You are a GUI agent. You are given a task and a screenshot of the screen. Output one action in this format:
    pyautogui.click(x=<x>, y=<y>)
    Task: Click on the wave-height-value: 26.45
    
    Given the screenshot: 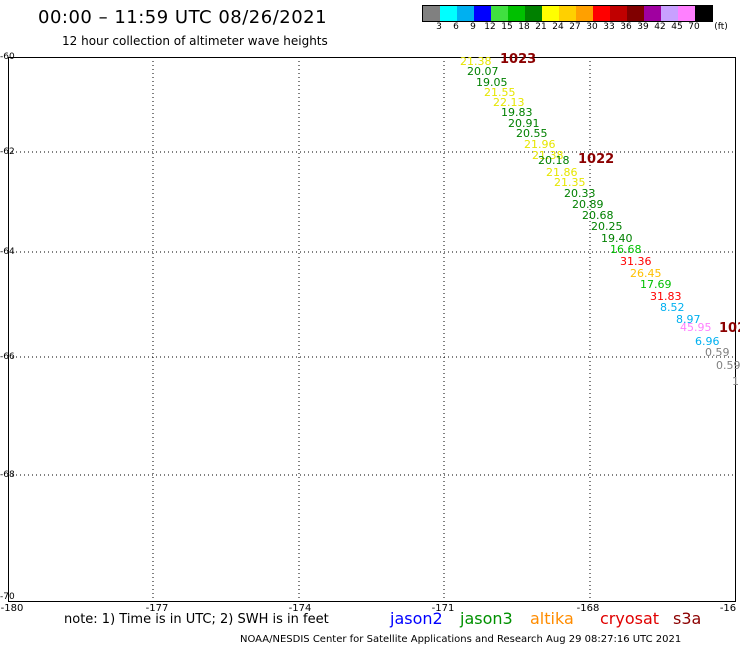 What is the action you would take?
    pyautogui.click(x=646, y=273)
    